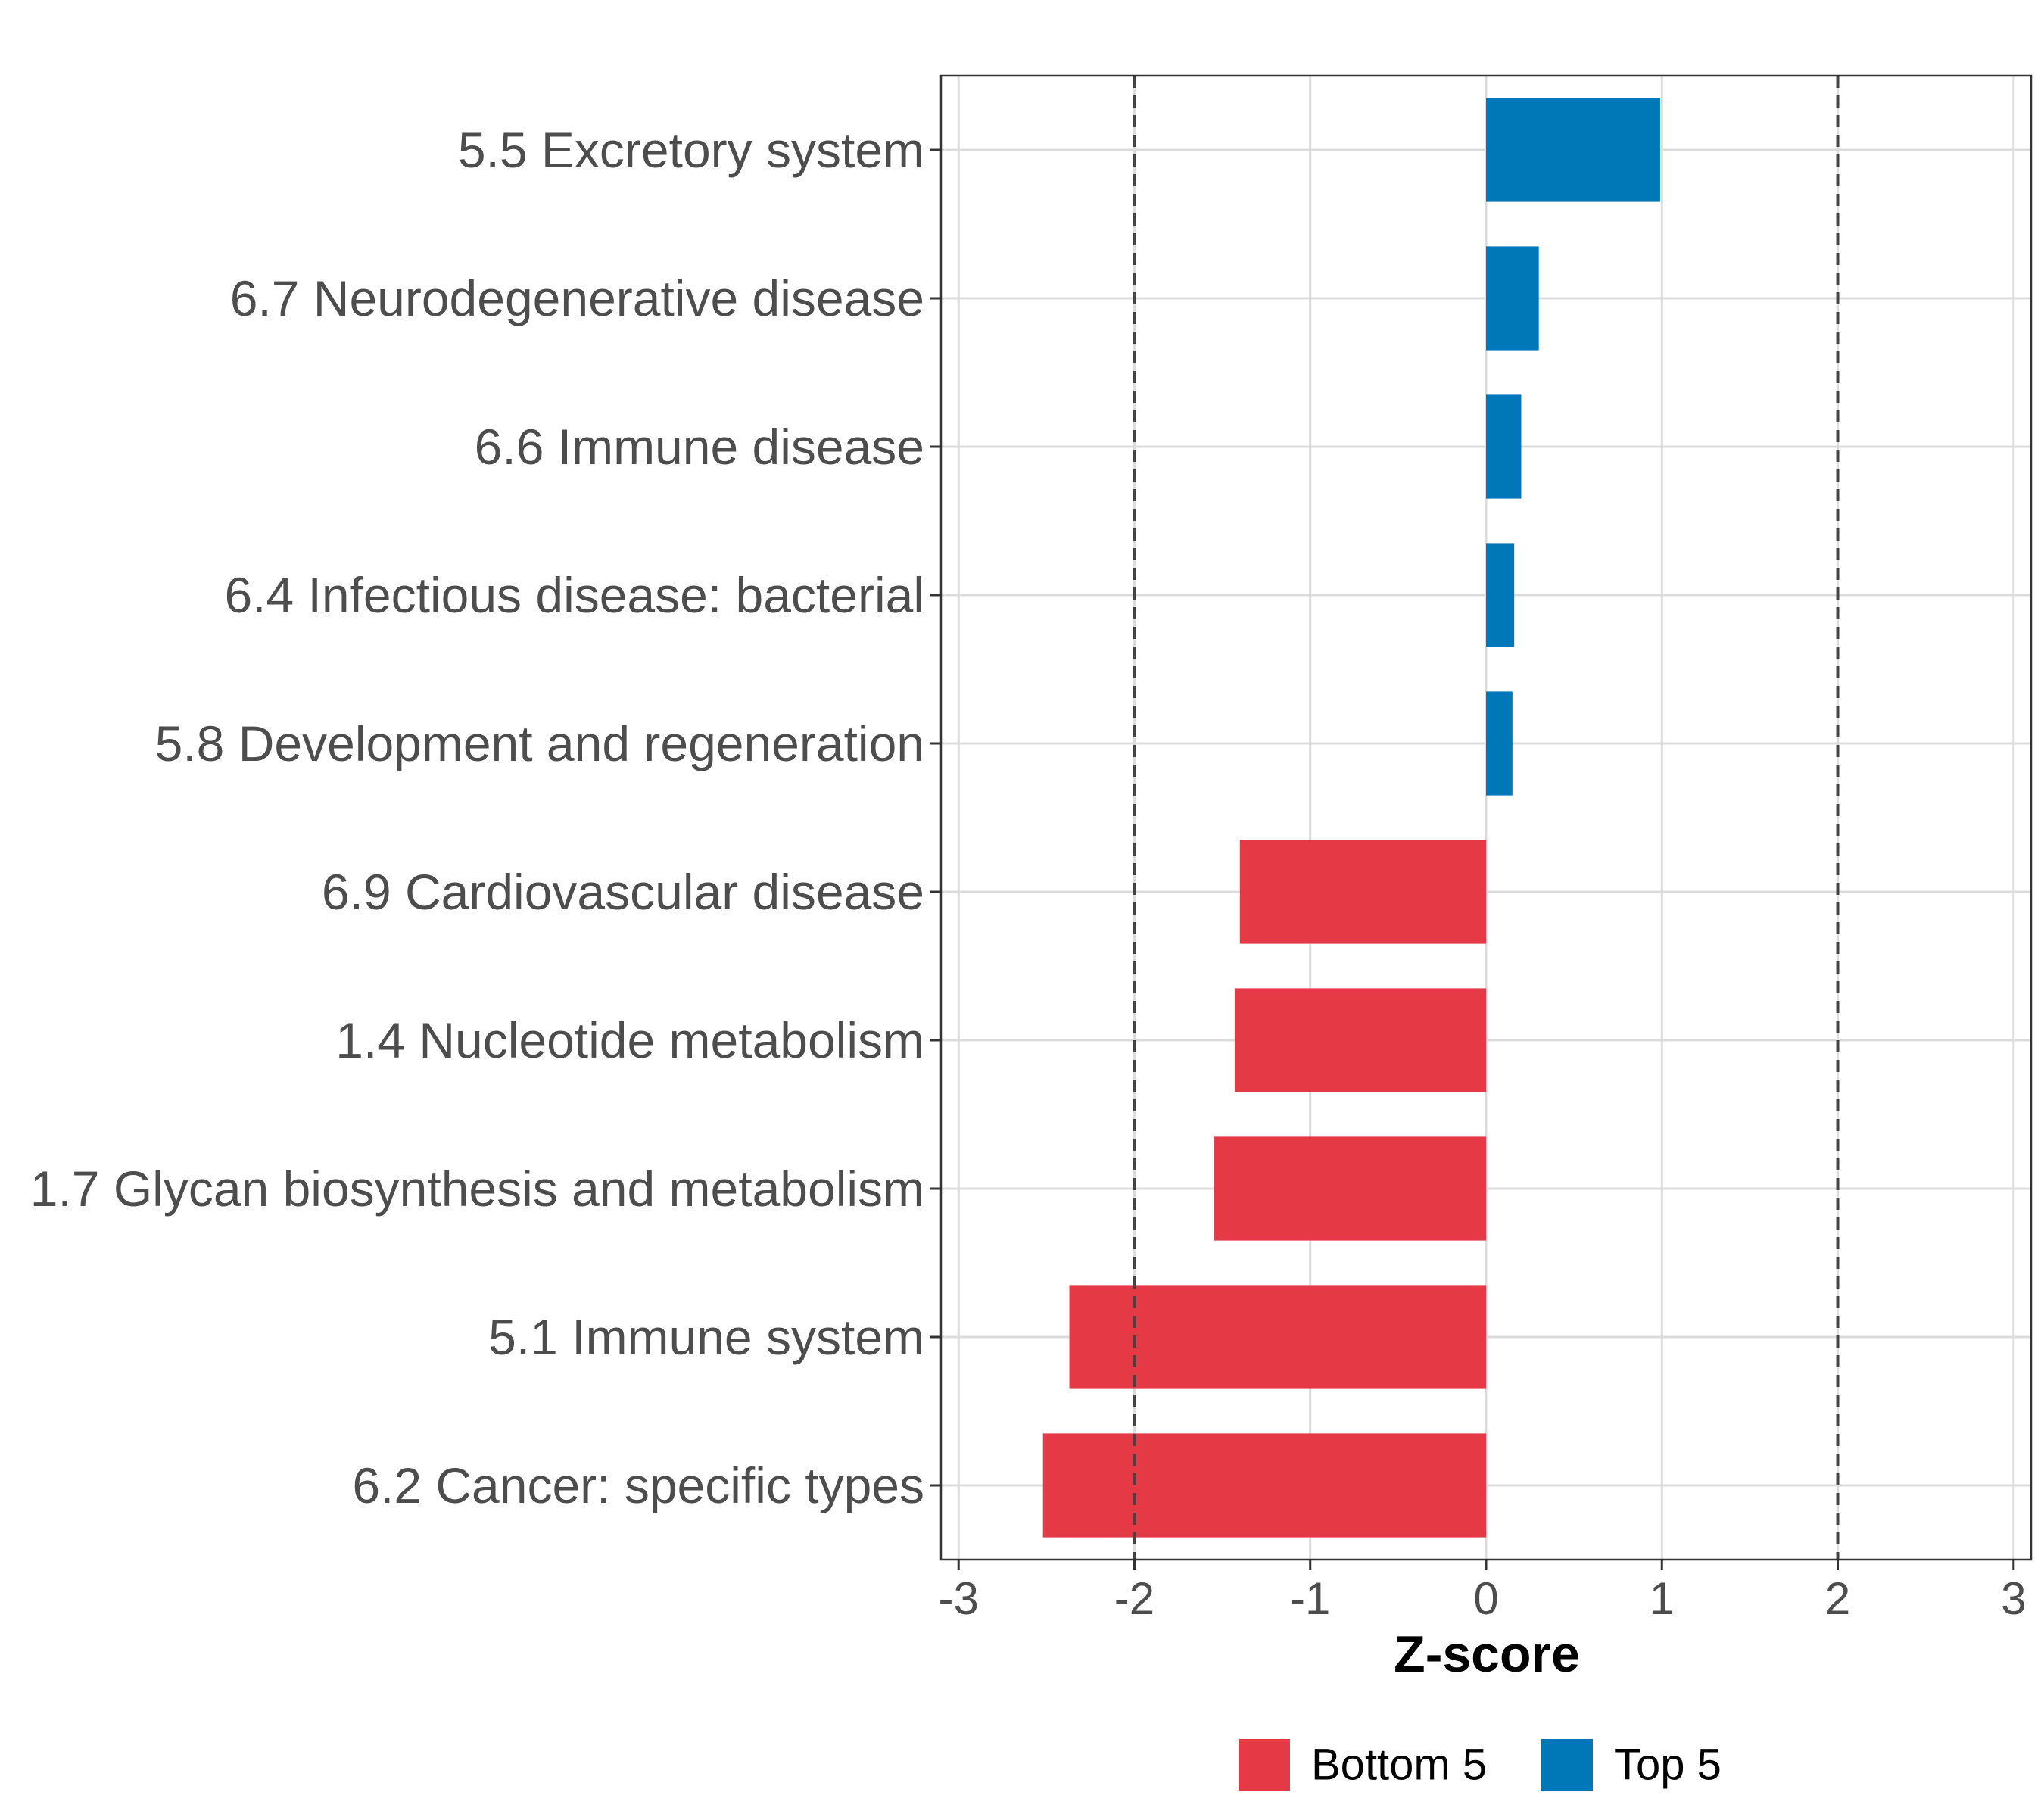 This screenshot has width=2044, height=1817. What do you see at coordinates (623, 892) in the screenshot?
I see `category-label-6: 6.9 Cardiovascular disease` at bounding box center [623, 892].